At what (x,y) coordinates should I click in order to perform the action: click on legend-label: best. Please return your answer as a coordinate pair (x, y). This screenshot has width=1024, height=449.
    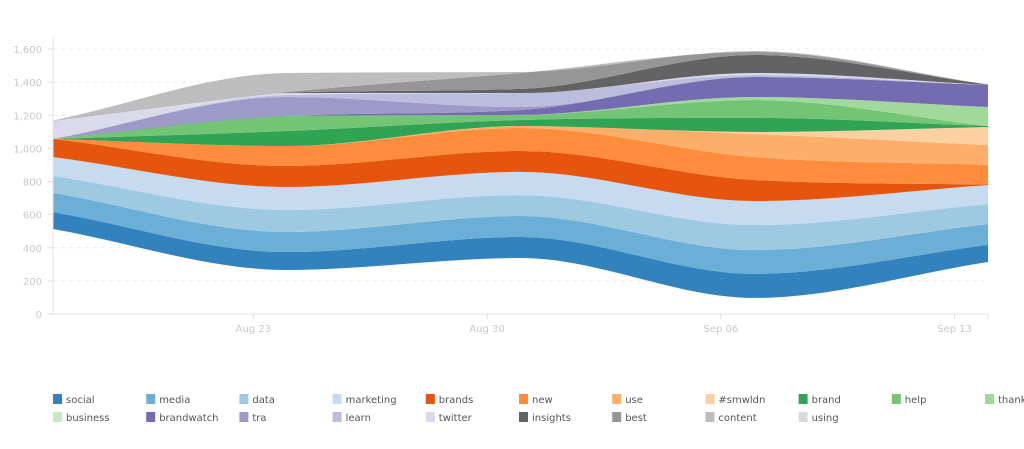
    Looking at the image, I should click on (636, 418).